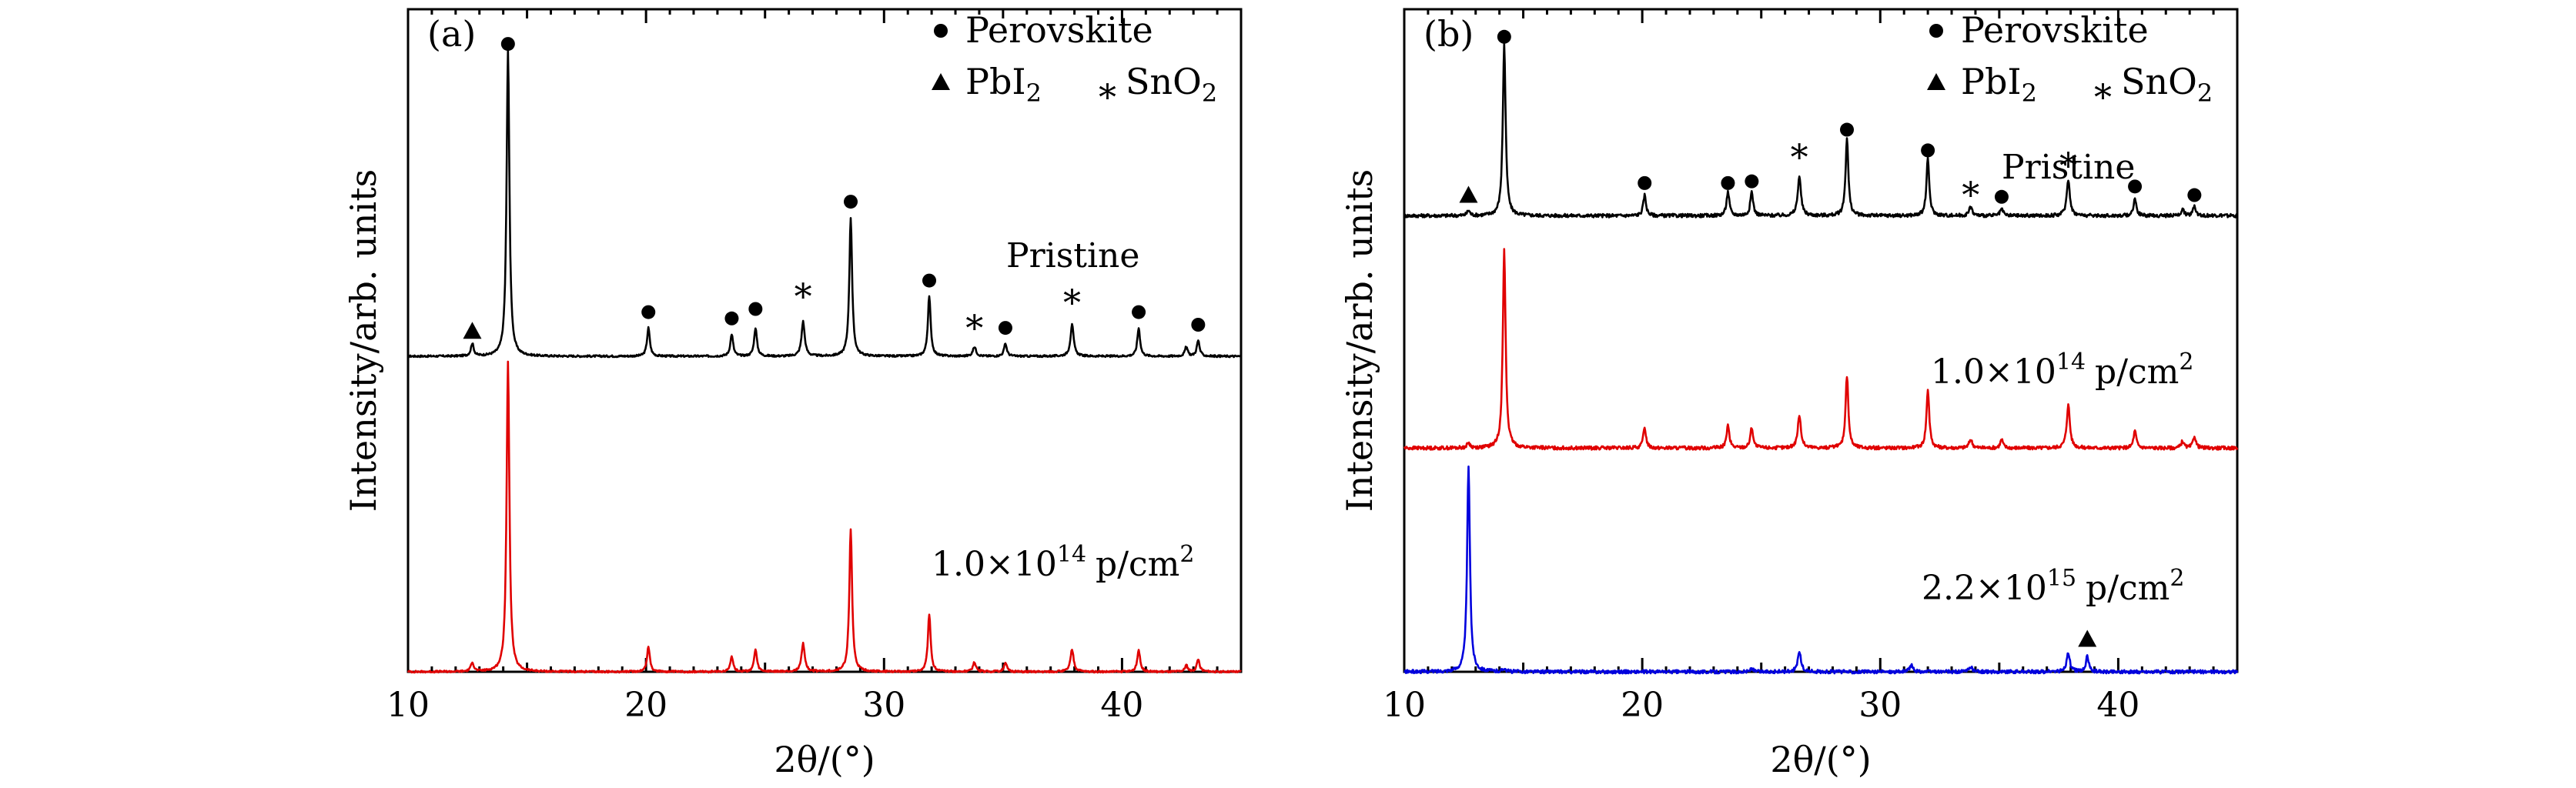  Describe the element at coordinates (452, 34) in the screenshot. I see `panel-tag: (a)` at that location.